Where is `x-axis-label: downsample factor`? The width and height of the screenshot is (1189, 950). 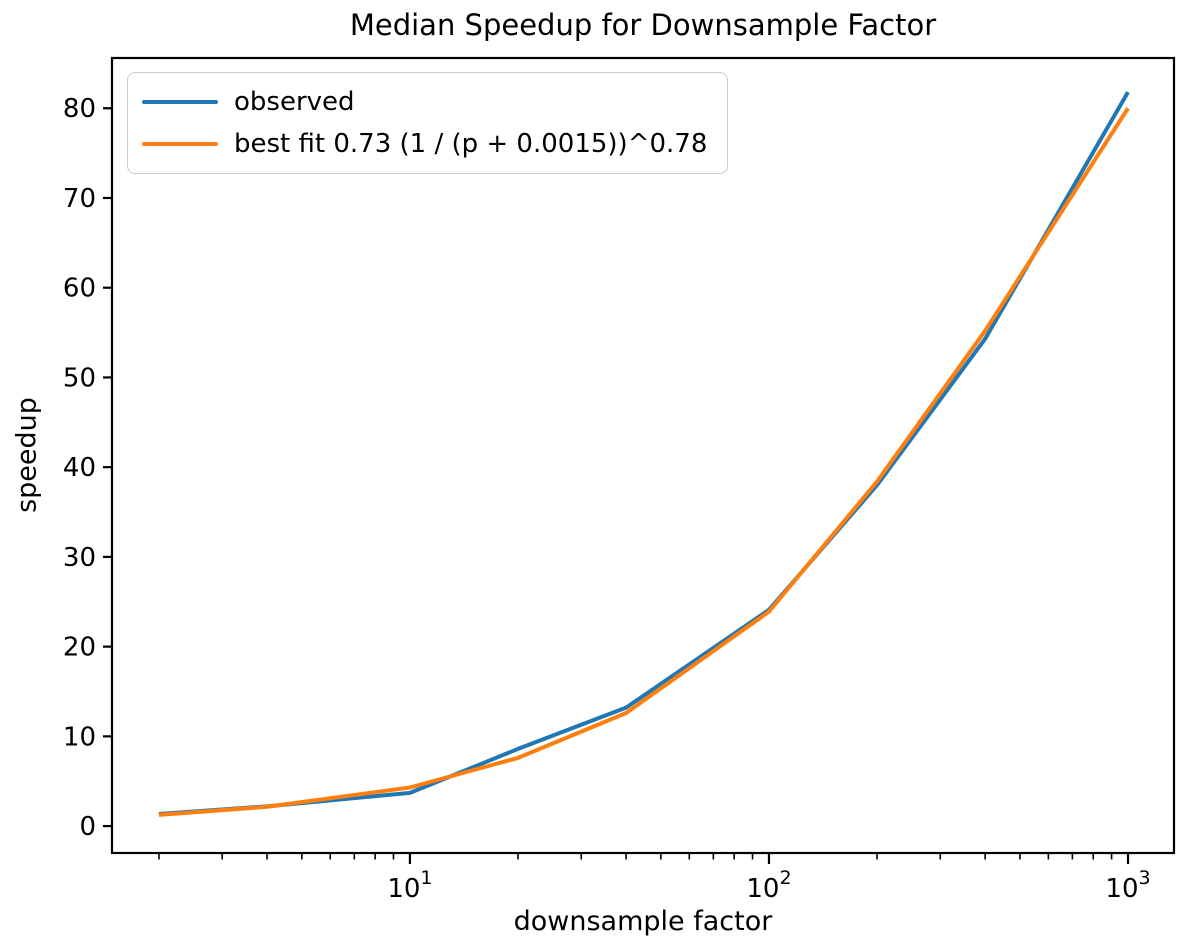 x-axis-label: downsample factor is located at coordinates (643, 921).